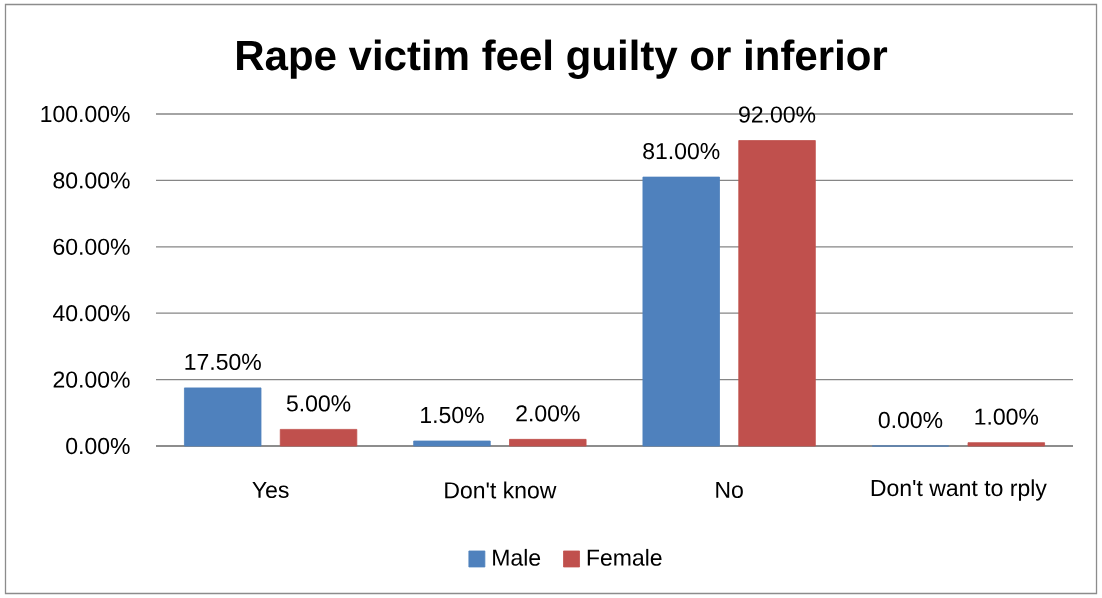  Describe the element at coordinates (910, 420) in the screenshot. I see `data-label: 0.00%` at that location.